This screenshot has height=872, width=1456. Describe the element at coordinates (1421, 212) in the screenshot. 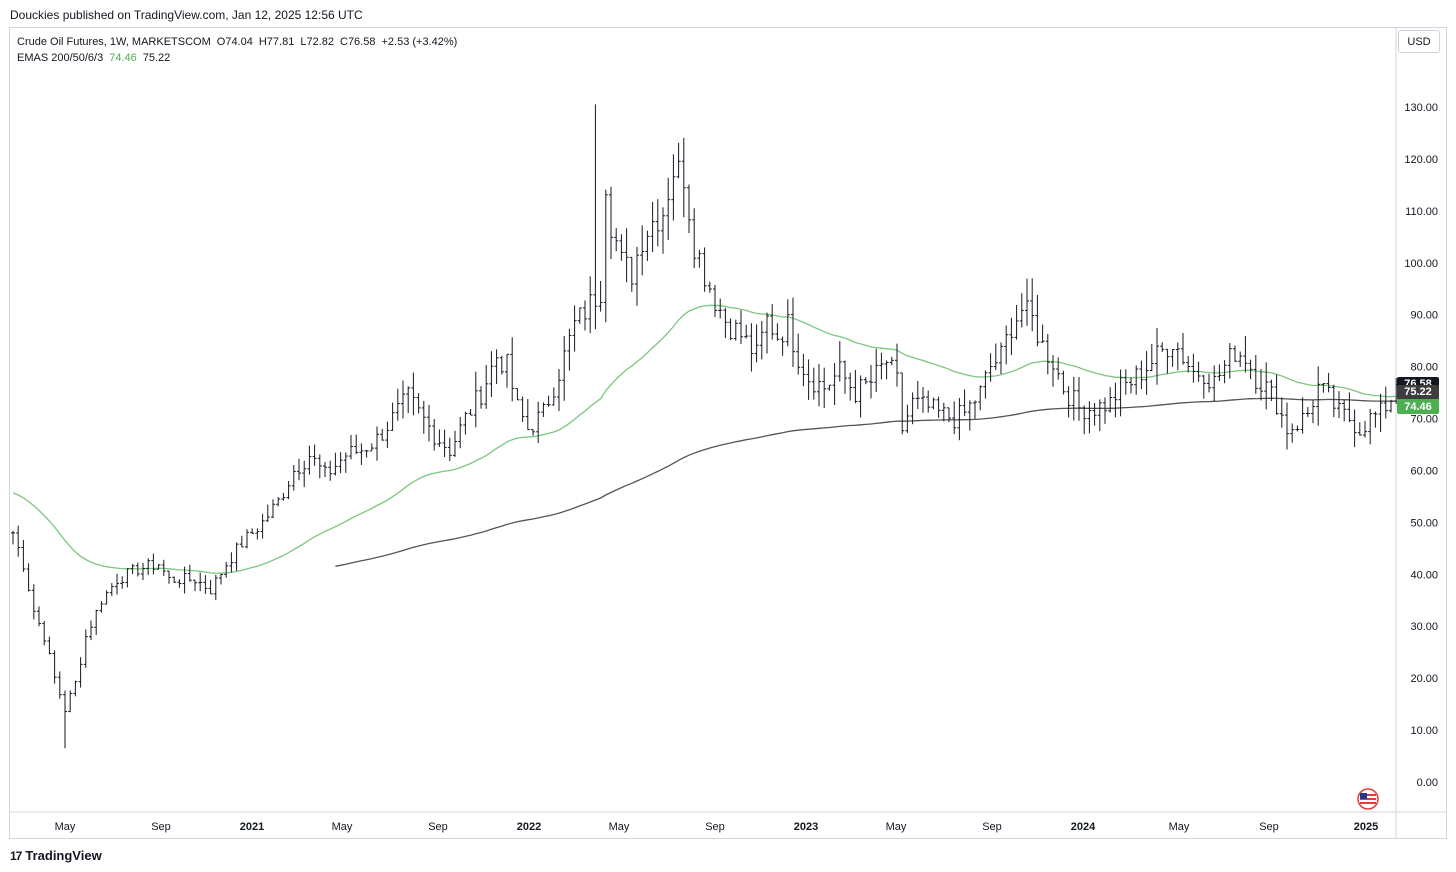

I see `price-tick-label: 110.00` at that location.